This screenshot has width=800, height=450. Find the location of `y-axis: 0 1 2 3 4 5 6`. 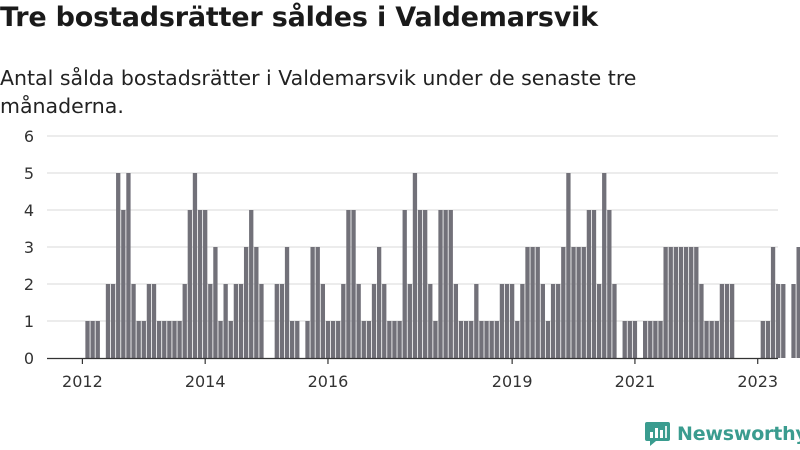

y-axis: 0 1 2 3 4 5 6 is located at coordinates (29, 247).